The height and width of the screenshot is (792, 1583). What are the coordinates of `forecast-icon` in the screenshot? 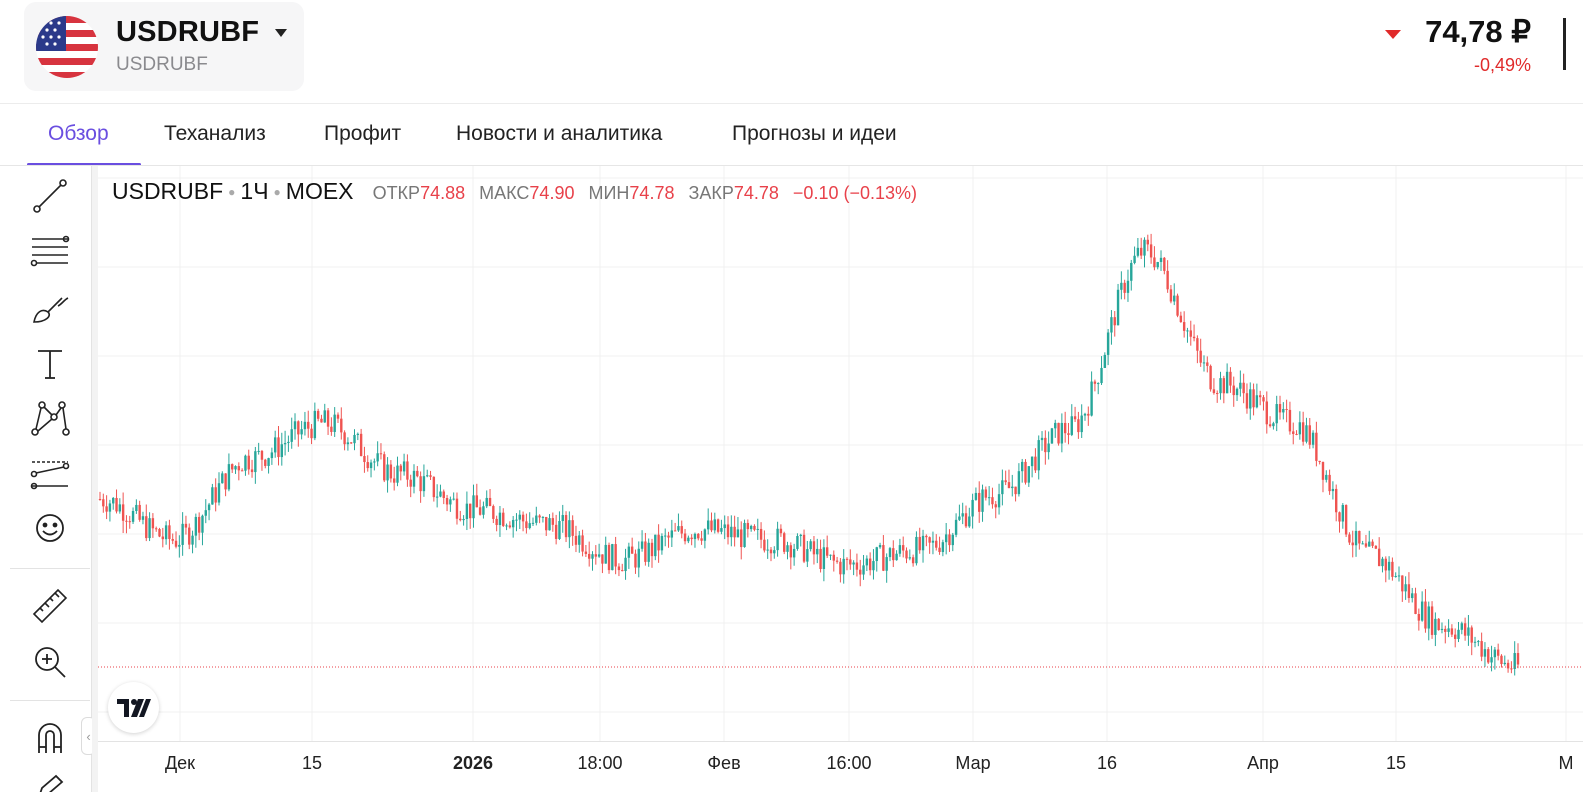 It's located at (50, 474).